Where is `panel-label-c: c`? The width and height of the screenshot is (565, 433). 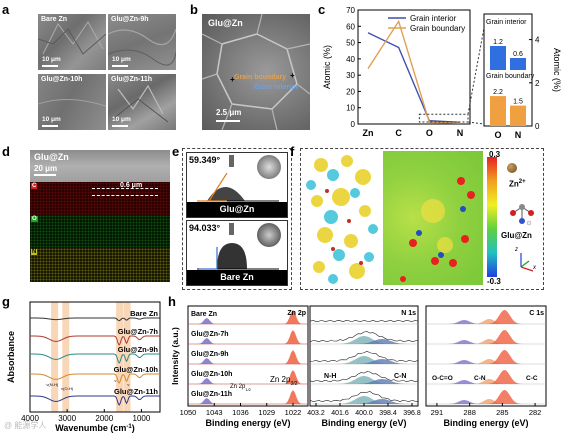
panel-label-c: c is located at coordinates (322, 9).